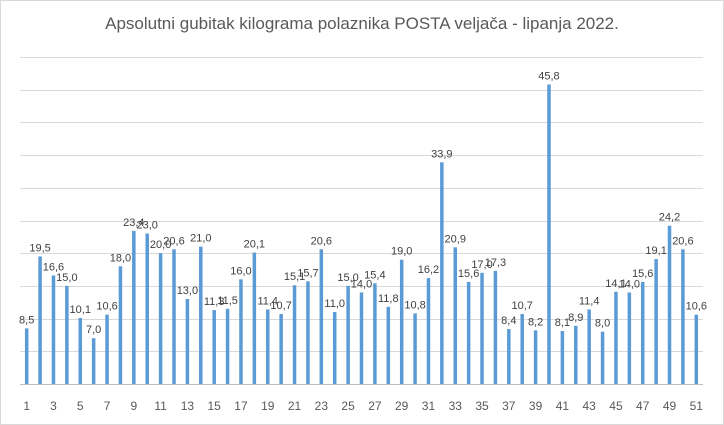  What do you see at coordinates (548, 76) in the screenshot?
I see `data-label-40: 45,8` at bounding box center [548, 76].